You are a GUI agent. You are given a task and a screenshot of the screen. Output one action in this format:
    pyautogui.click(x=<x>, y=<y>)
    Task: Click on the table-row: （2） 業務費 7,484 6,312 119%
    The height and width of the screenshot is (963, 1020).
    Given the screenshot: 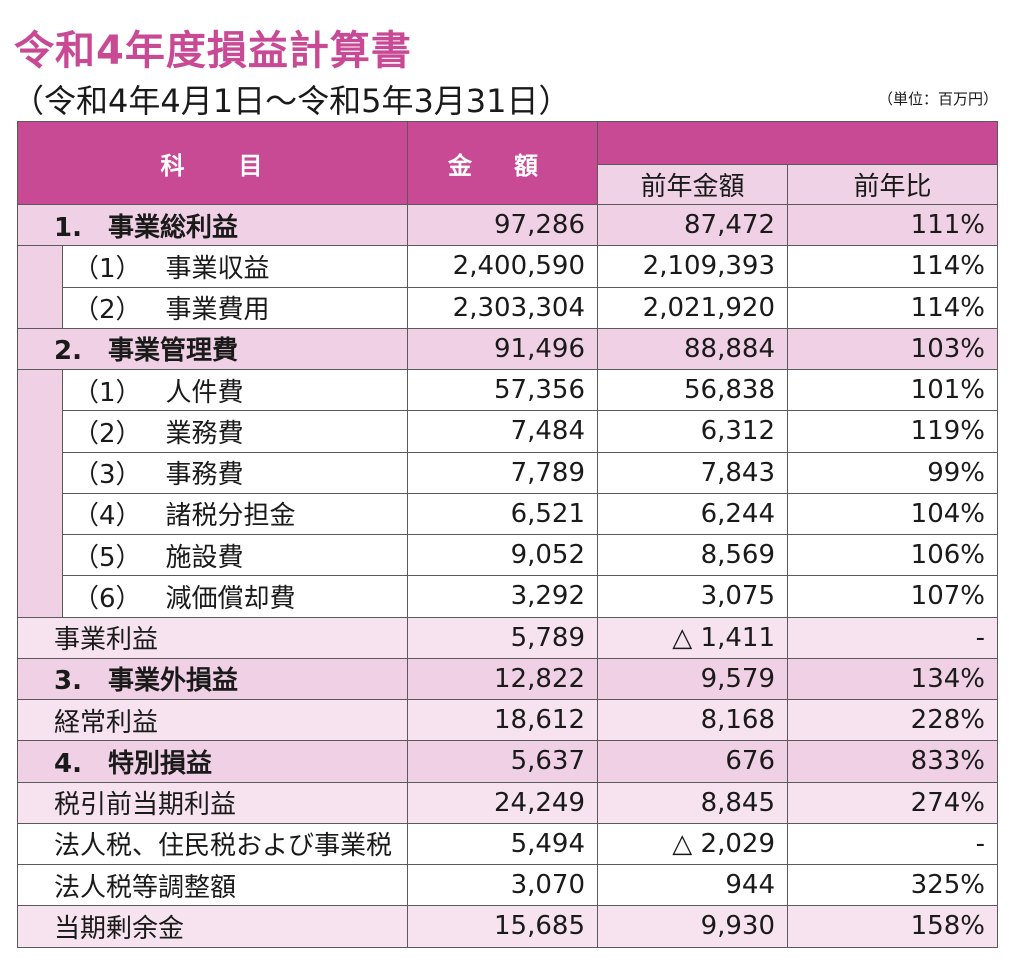 What is the action you would take?
    pyautogui.click(x=508, y=431)
    